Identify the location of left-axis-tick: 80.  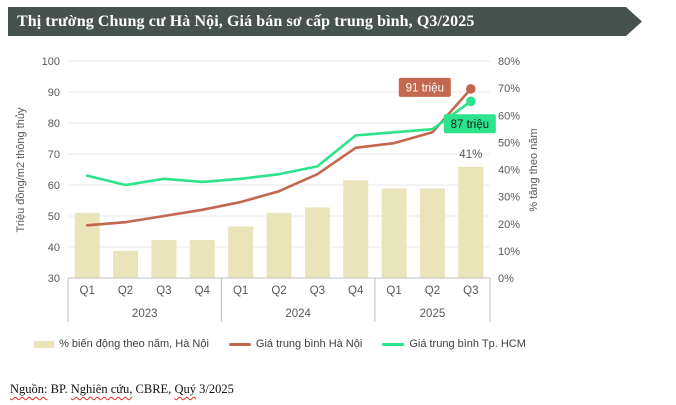
(54, 124).